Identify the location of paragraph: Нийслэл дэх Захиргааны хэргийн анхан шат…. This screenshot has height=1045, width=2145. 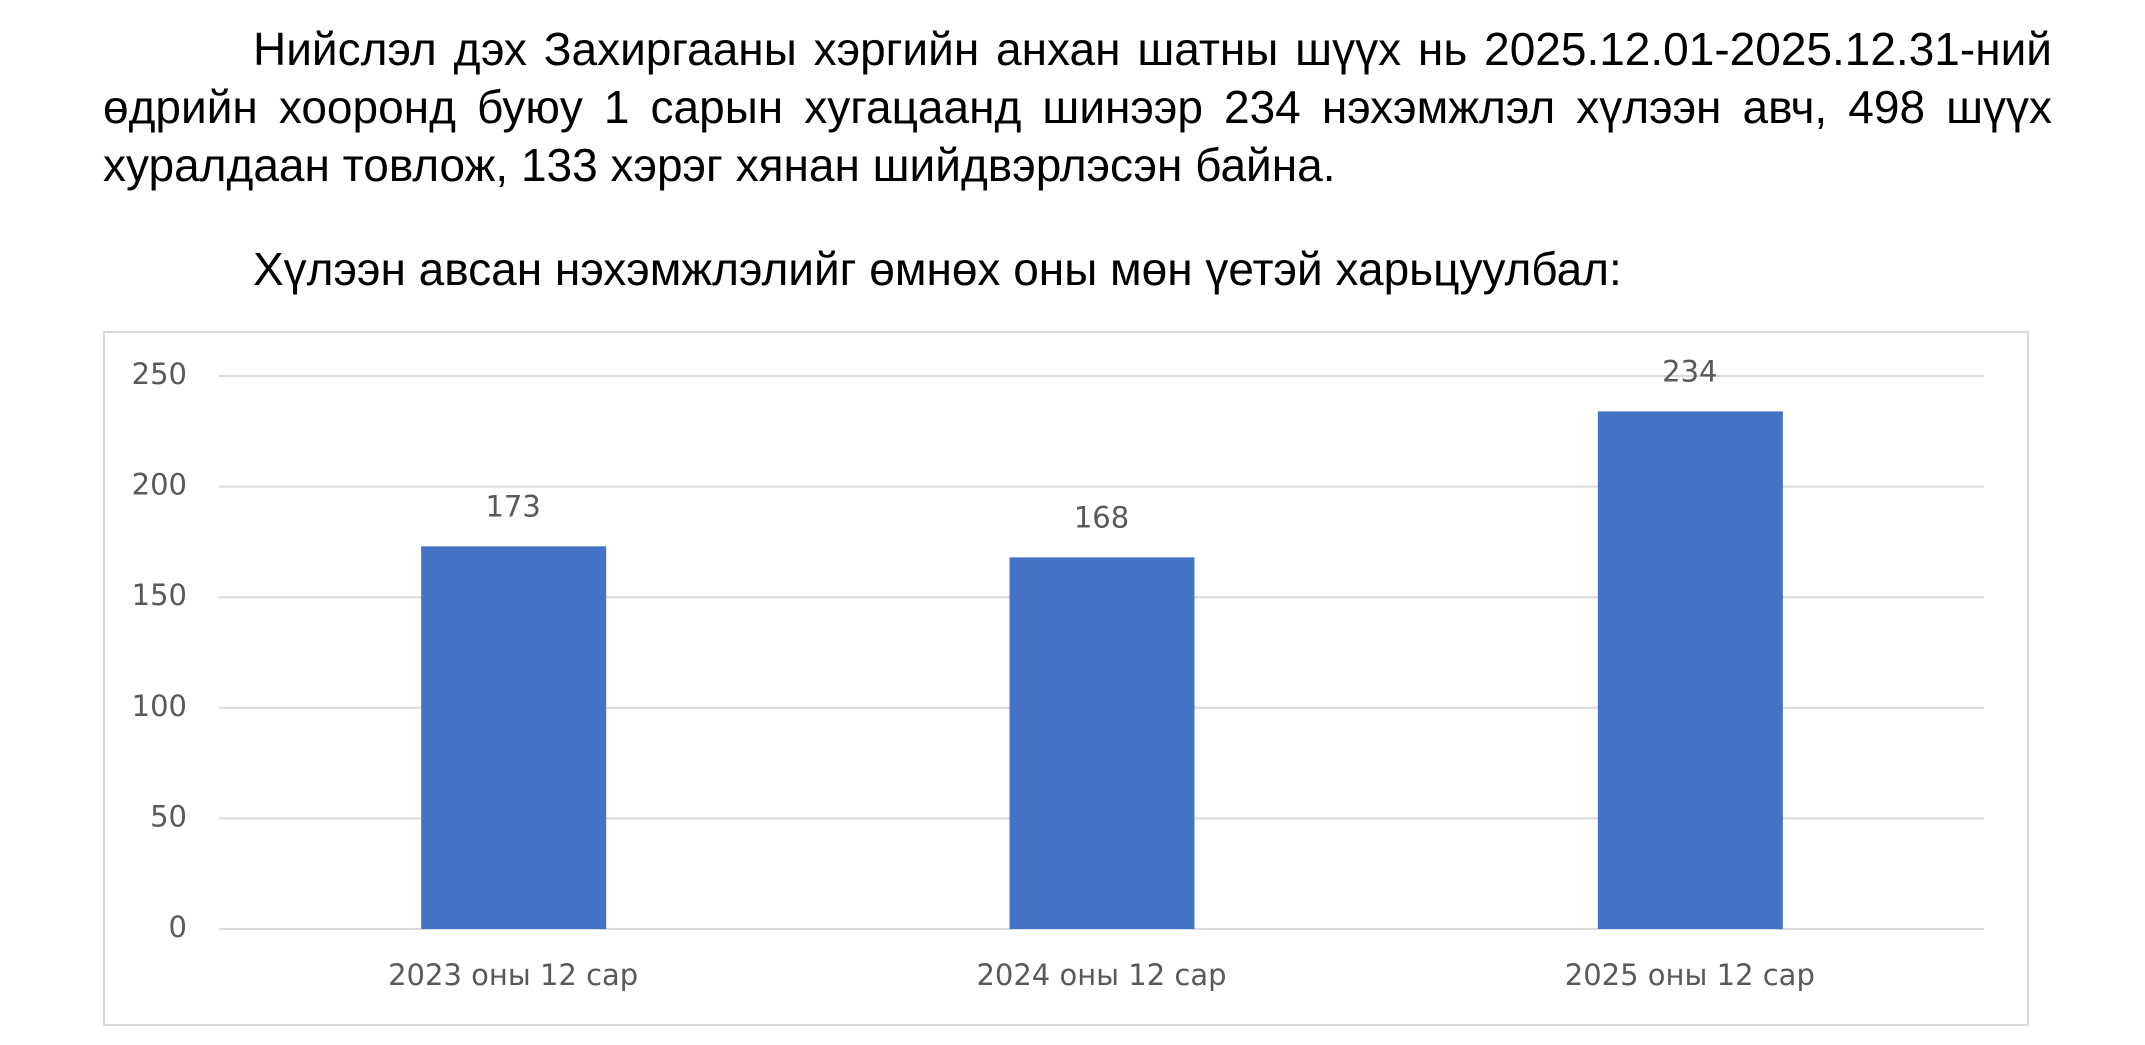
(1077, 107).